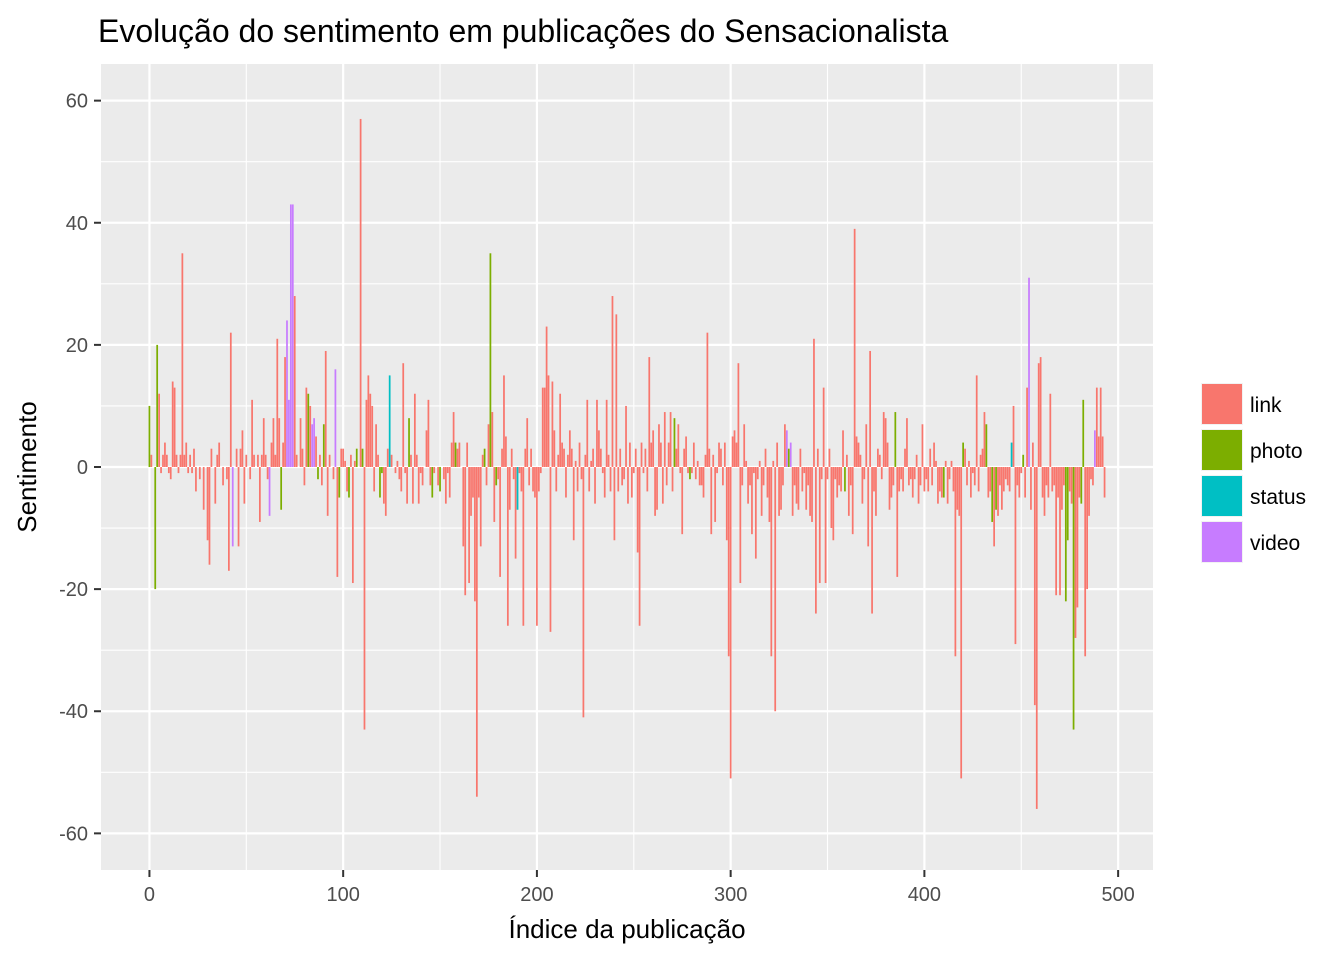  Describe the element at coordinates (1222, 450) in the screenshot. I see `legend-key-photo` at that location.